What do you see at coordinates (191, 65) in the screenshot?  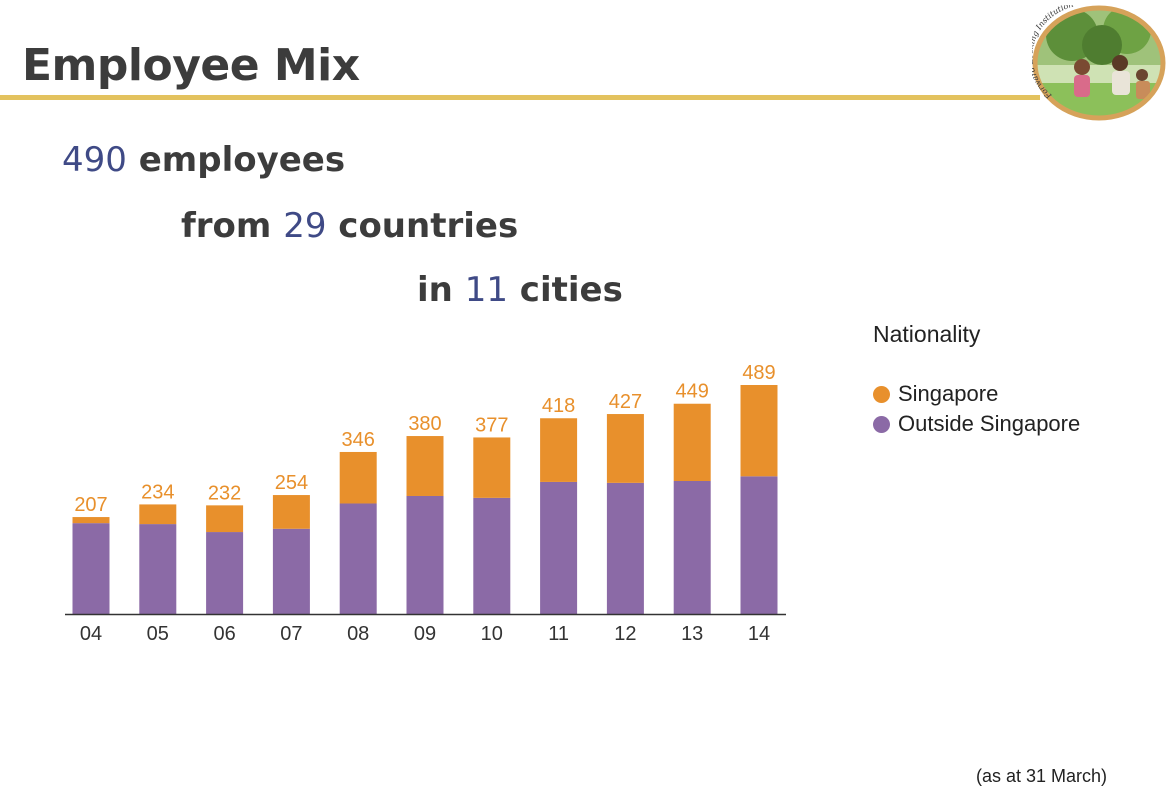 I see `page-title: Employee Mix` at bounding box center [191, 65].